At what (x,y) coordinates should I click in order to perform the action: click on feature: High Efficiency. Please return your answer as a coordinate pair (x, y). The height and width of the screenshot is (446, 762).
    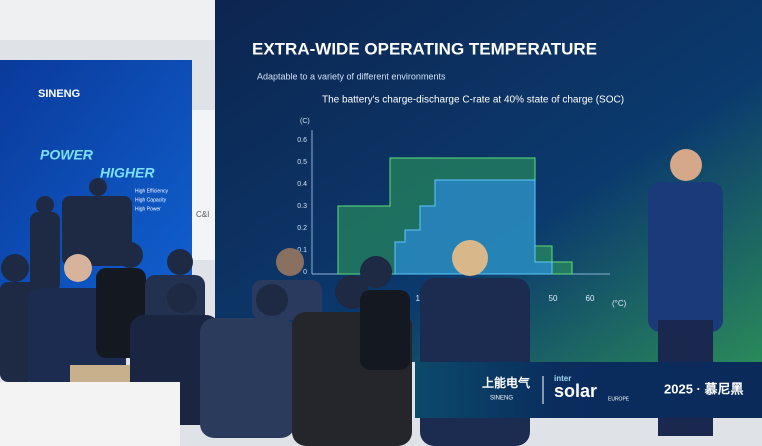
    Looking at the image, I should click on (151, 191).